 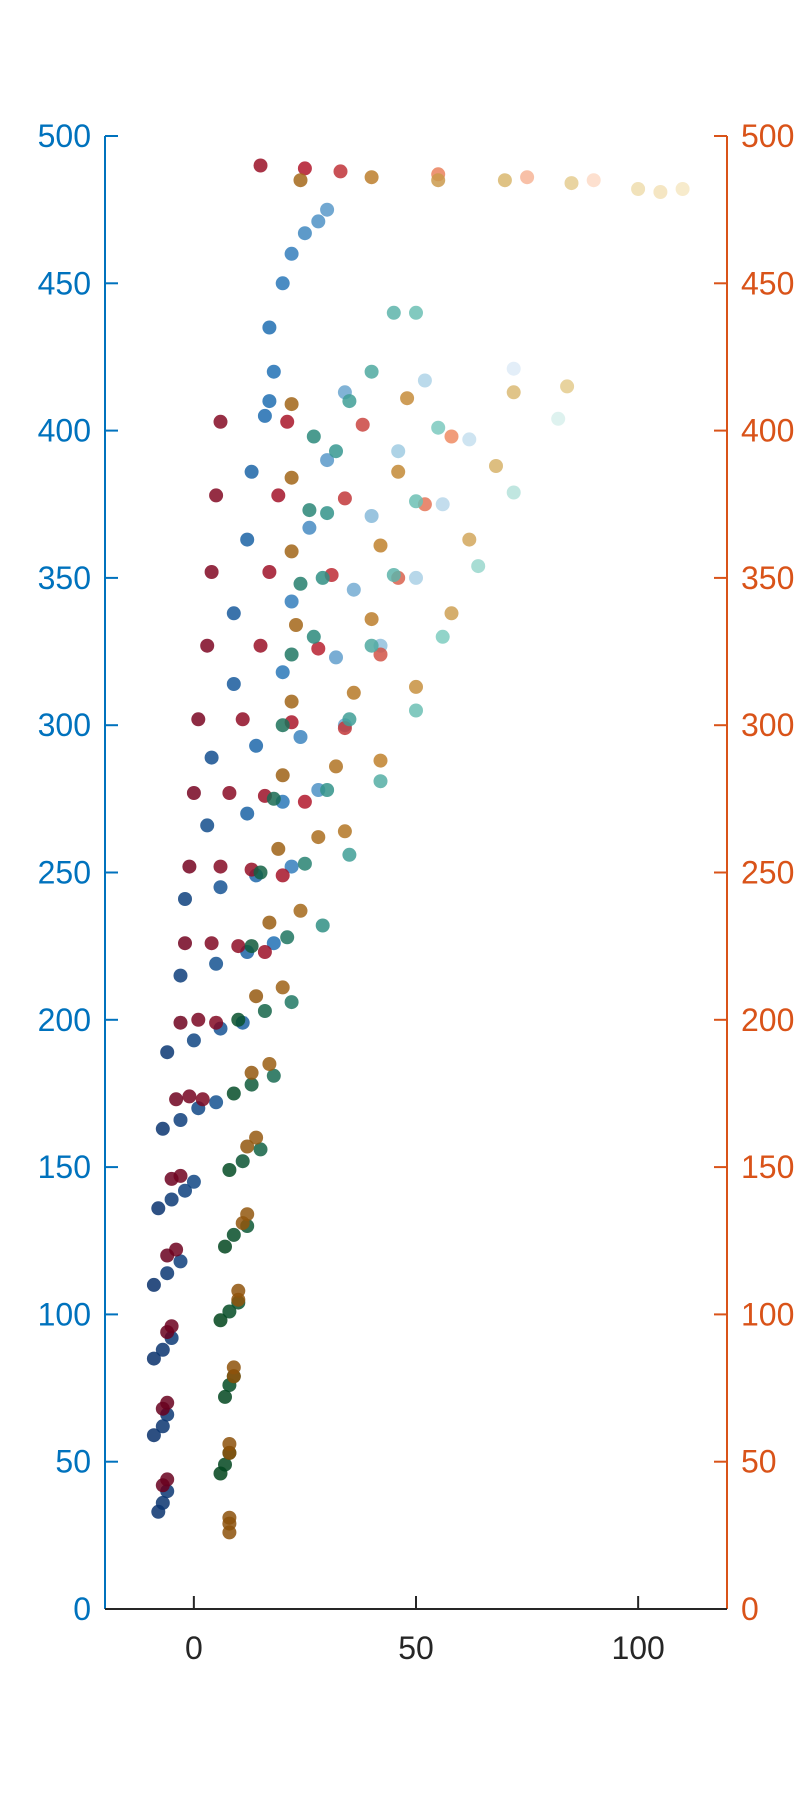 I want to click on right-y-tick-label: 250, so click(x=767, y=873).